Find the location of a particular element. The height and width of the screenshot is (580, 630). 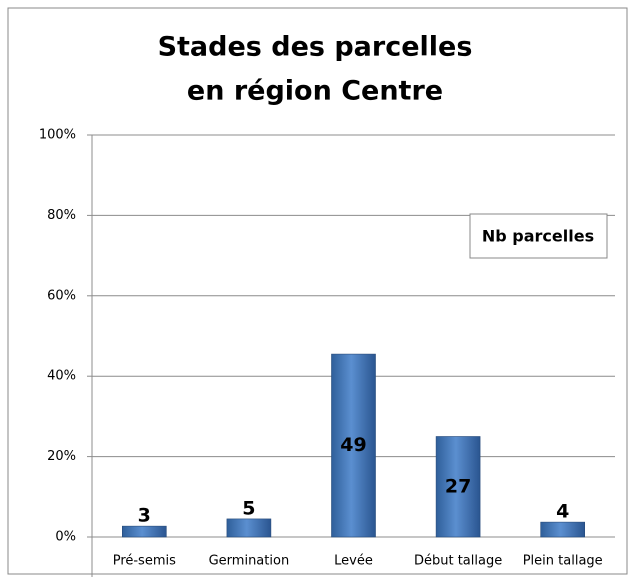

data-label: 3 is located at coordinates (144, 516).